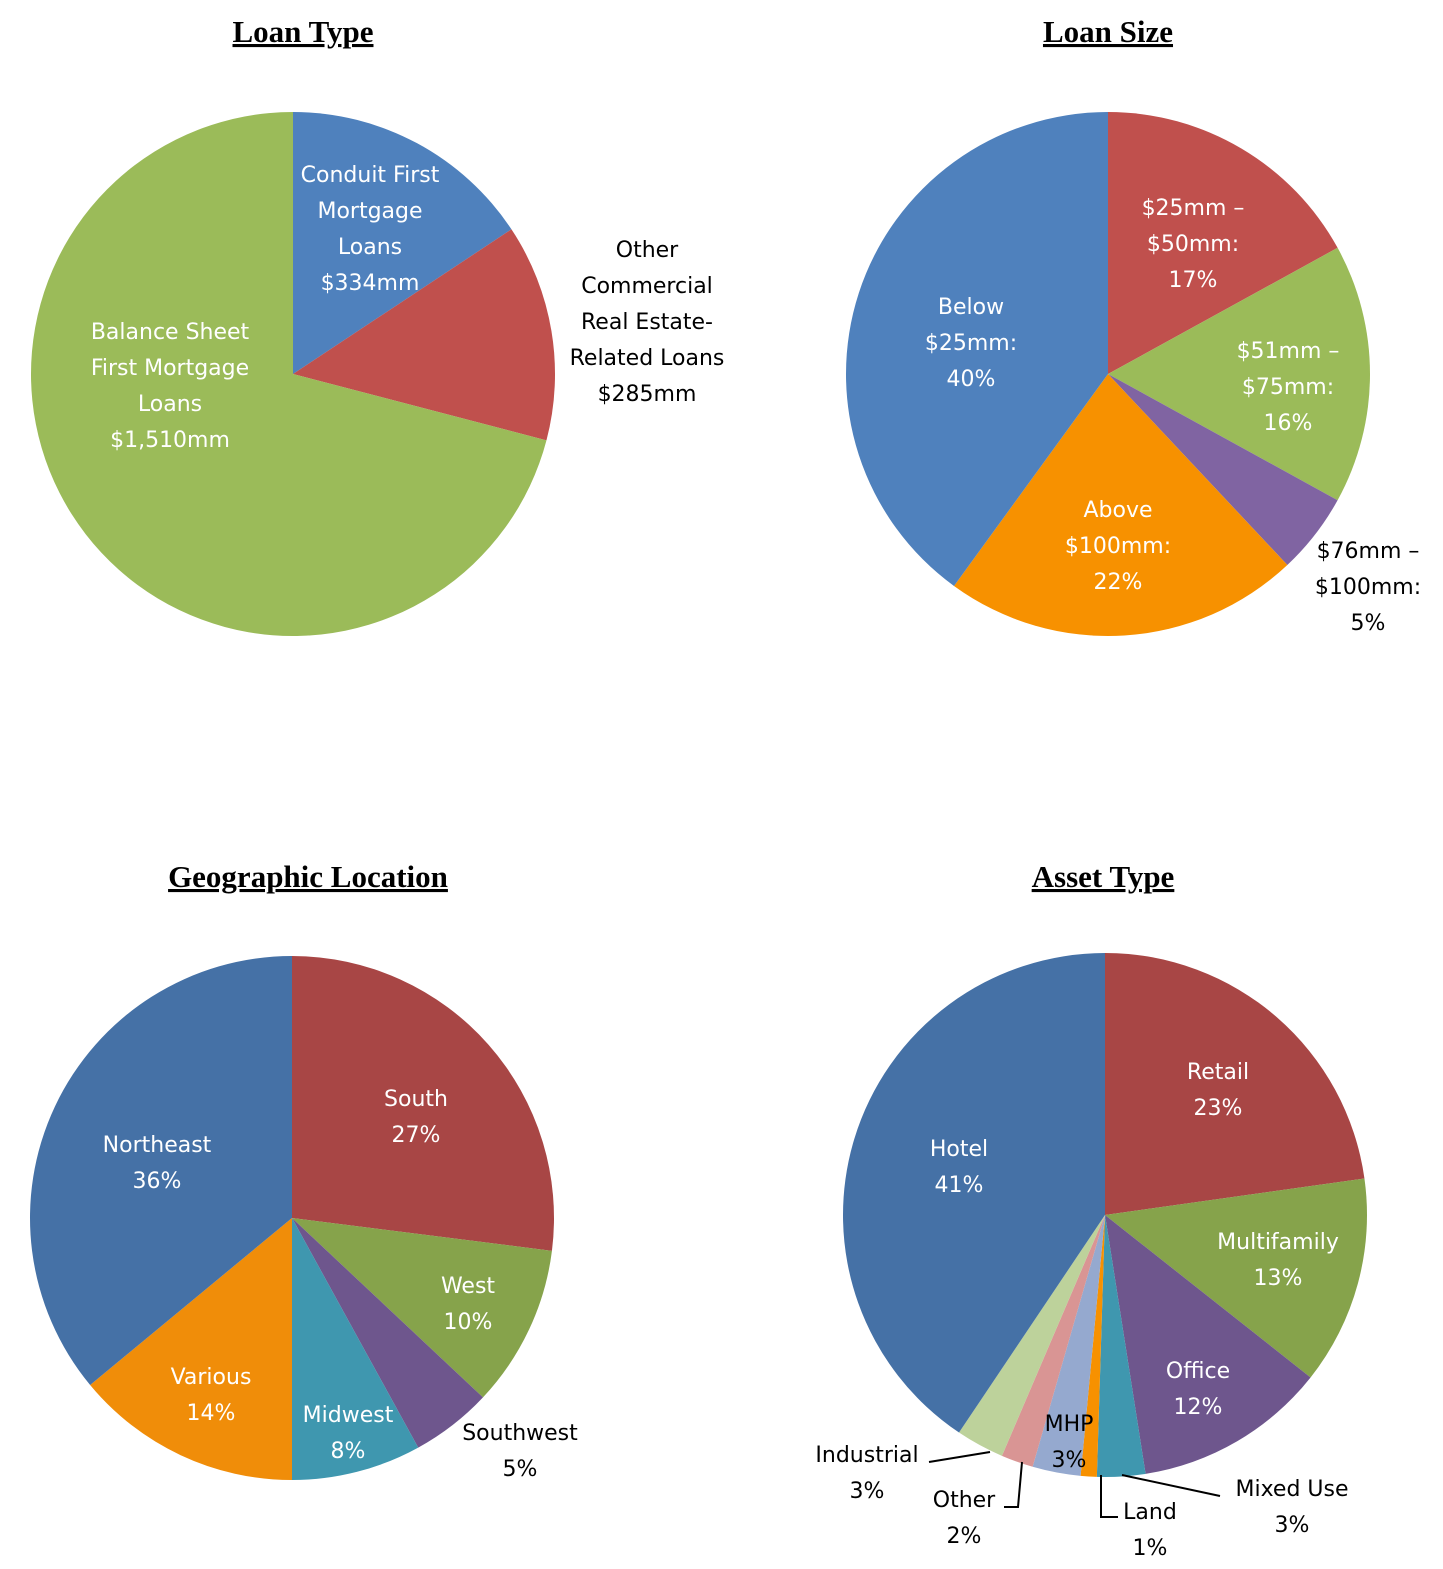 Image resolution: width=1443 pixels, height=1569 pixels. Describe the element at coordinates (1193, 244) in the screenshot. I see `loan-size-label-25mm: $25mm – $50mm: 17%` at that location.